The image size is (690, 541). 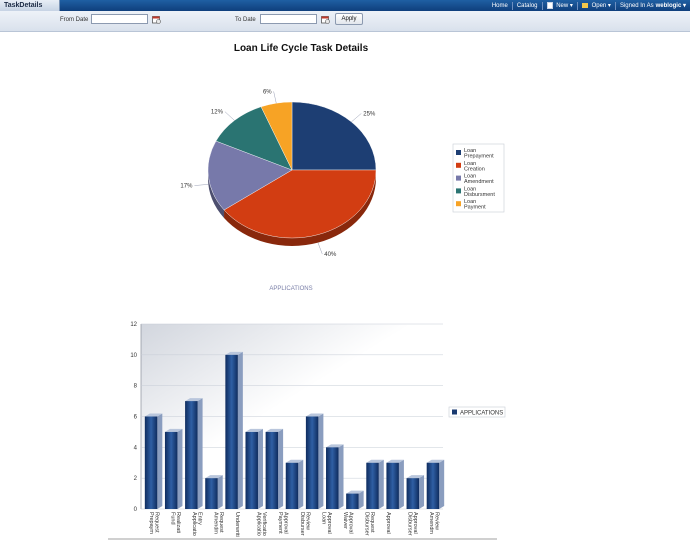 I want to click on legend-entry: Loan Disbursment, so click(x=479, y=192).